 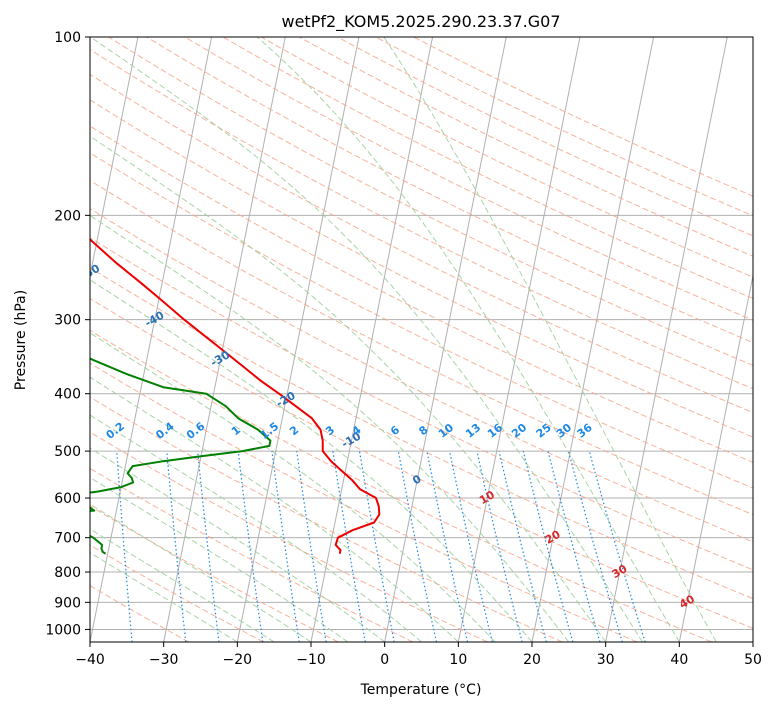 I want to click on y-tick-label: 700, so click(x=67, y=539).